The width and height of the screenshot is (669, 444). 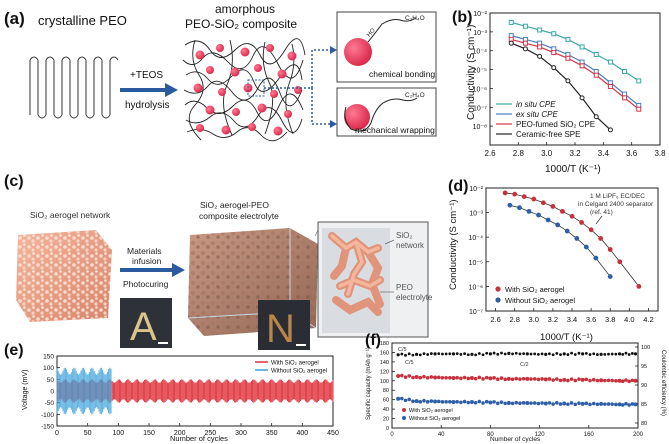 I want to click on chart-b-x-tick-label: 3.2, so click(x=575, y=153).